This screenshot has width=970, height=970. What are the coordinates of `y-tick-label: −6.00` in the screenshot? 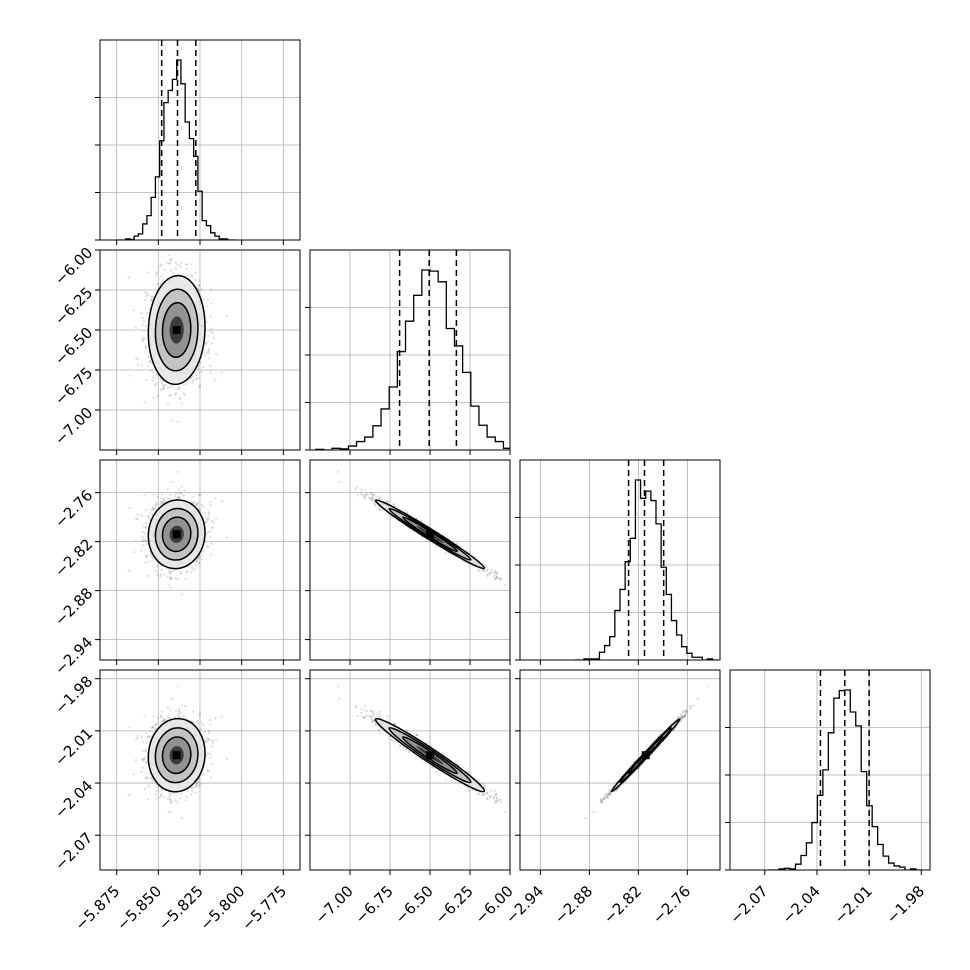 It's located at (73, 266).